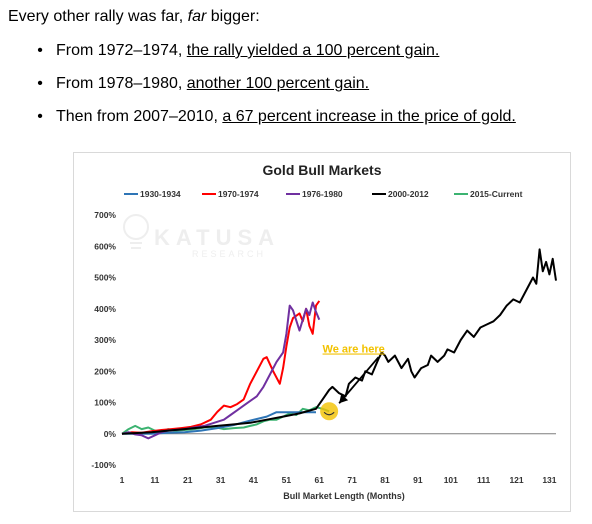 The width and height of the screenshot is (592, 524). I want to click on y-tick-label: 500%, so click(105, 278).